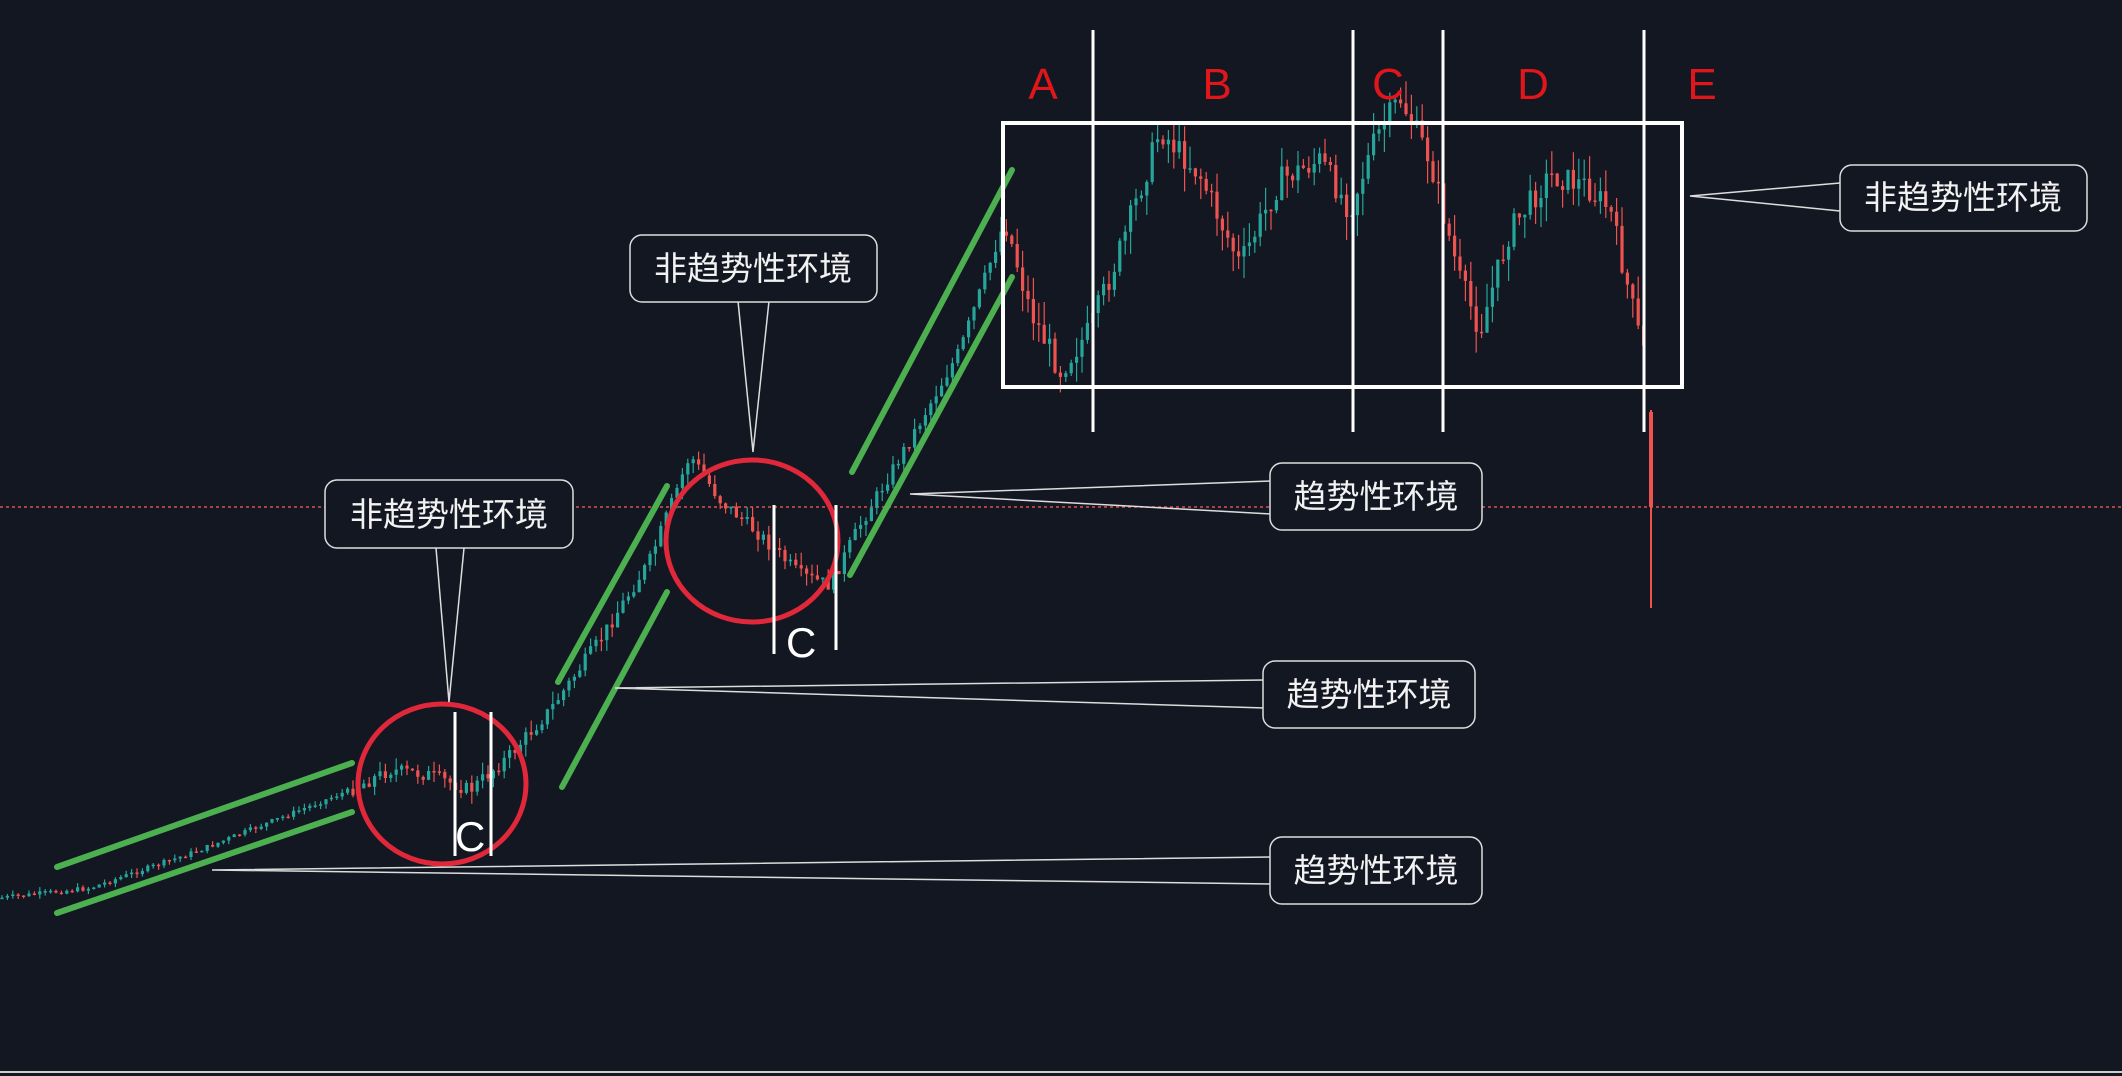  I want to click on callout-trend-2: 趋势性环境, so click(1045, 694).